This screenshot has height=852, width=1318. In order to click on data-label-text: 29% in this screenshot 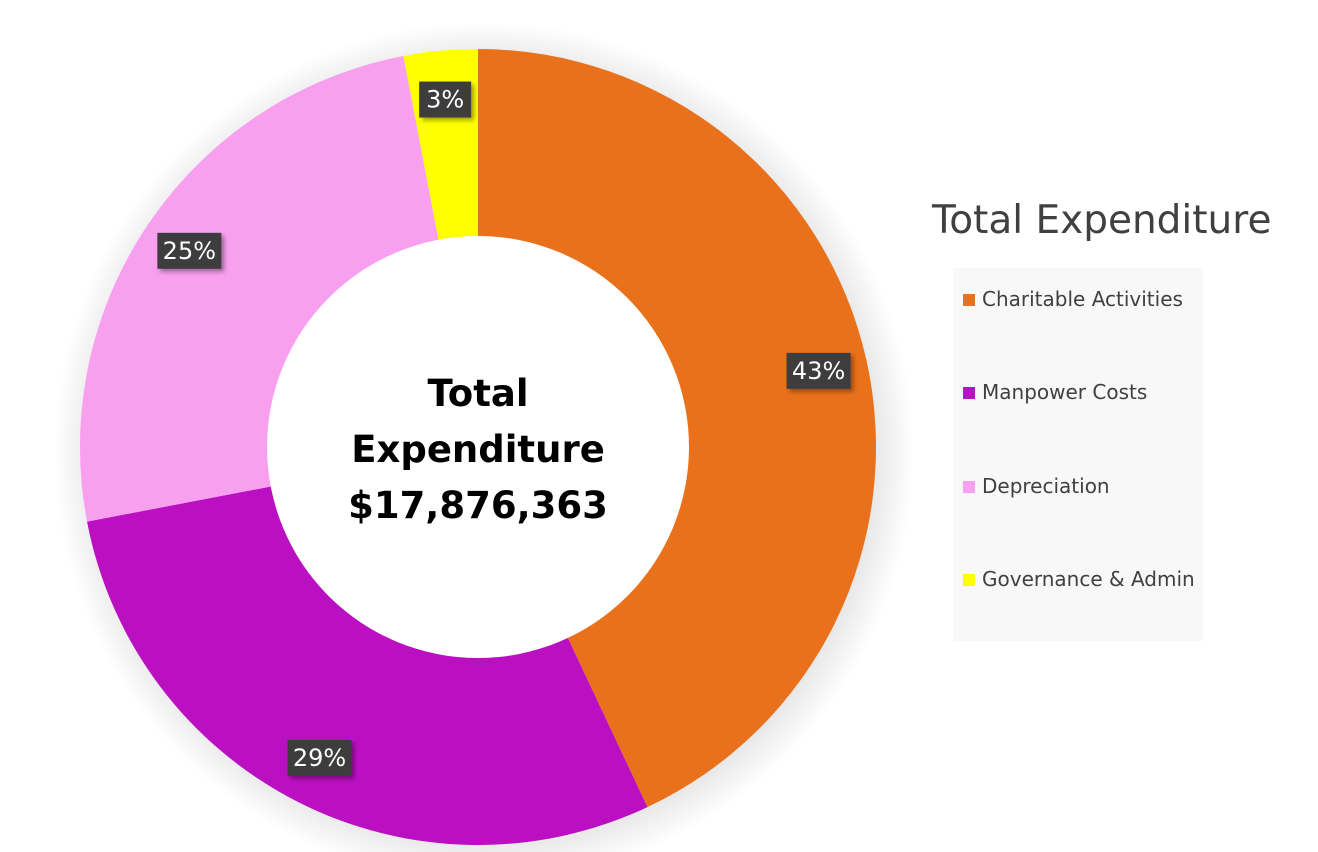, I will do `click(319, 758)`.